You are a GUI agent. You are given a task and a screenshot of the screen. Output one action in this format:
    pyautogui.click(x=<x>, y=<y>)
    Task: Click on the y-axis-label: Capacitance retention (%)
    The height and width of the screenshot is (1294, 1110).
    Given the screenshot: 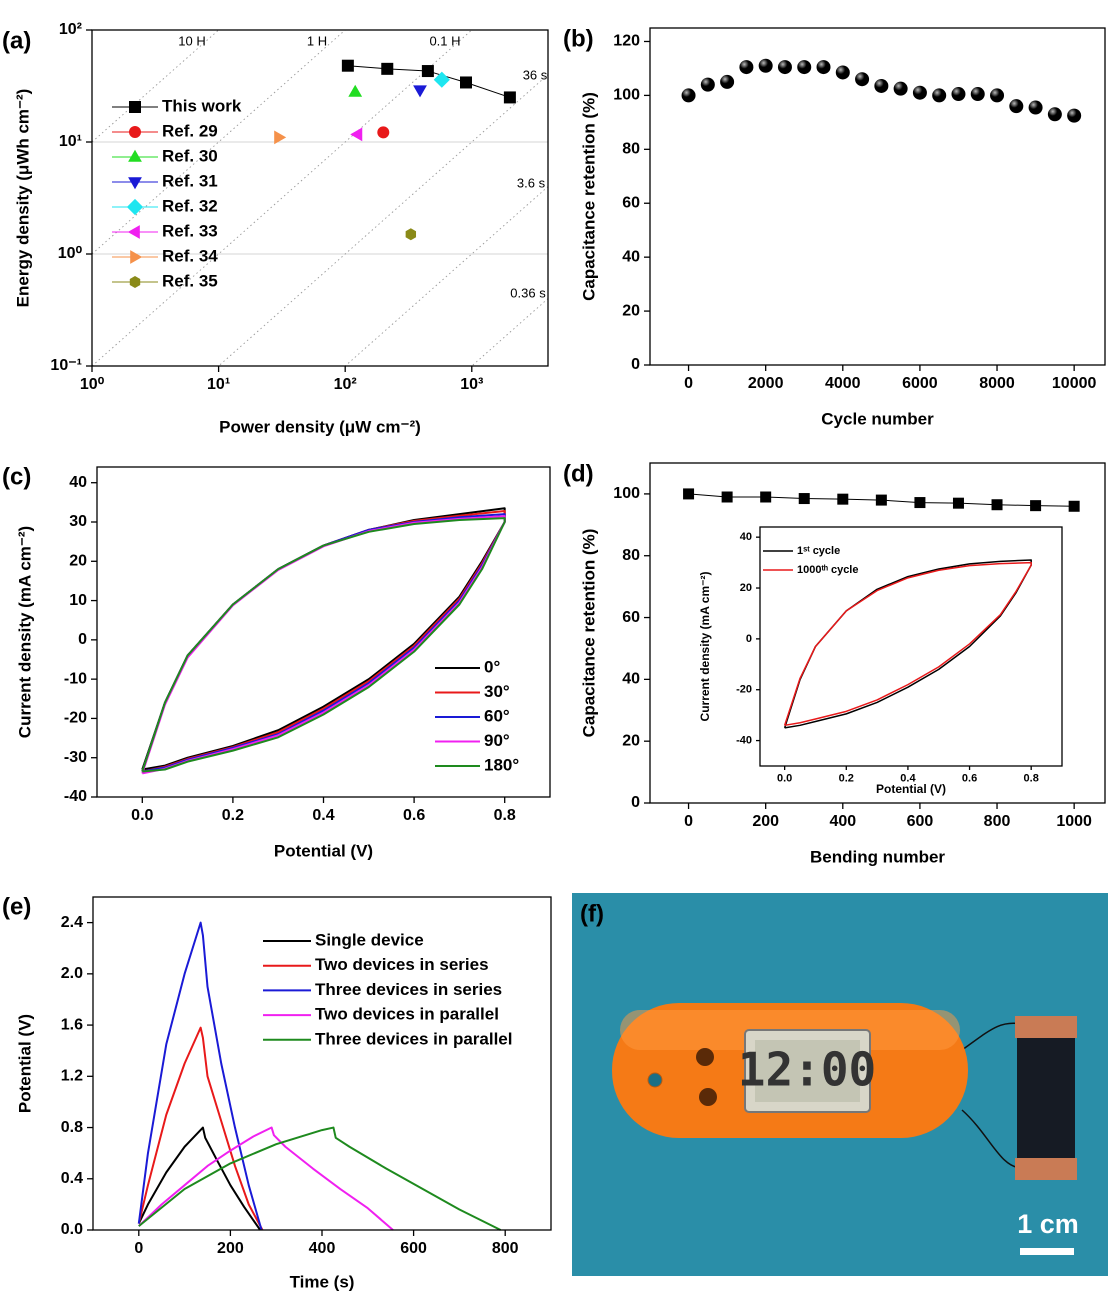 What is the action you would take?
    pyautogui.click(x=588, y=196)
    